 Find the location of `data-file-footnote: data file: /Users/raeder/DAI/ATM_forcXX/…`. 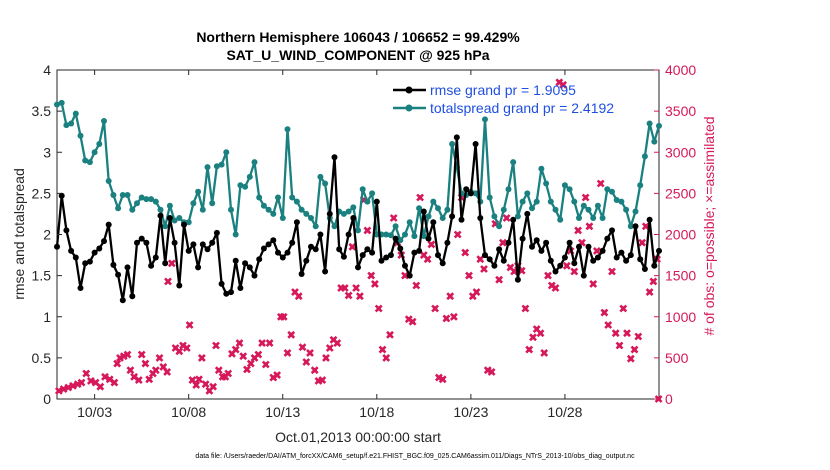

data-file-footnote: data file: /Users/raeder/DAI/ATM_forcXX/… is located at coordinates (415, 456).